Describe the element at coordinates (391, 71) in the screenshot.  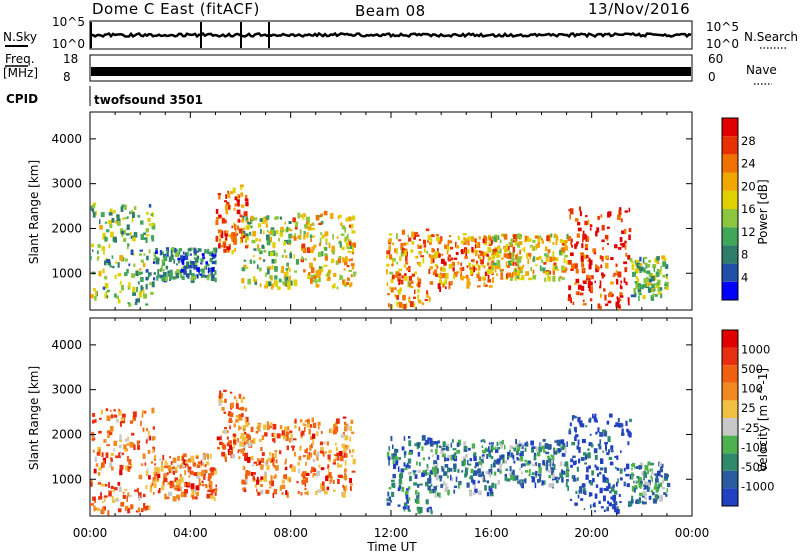
I see `freq-trace` at that location.